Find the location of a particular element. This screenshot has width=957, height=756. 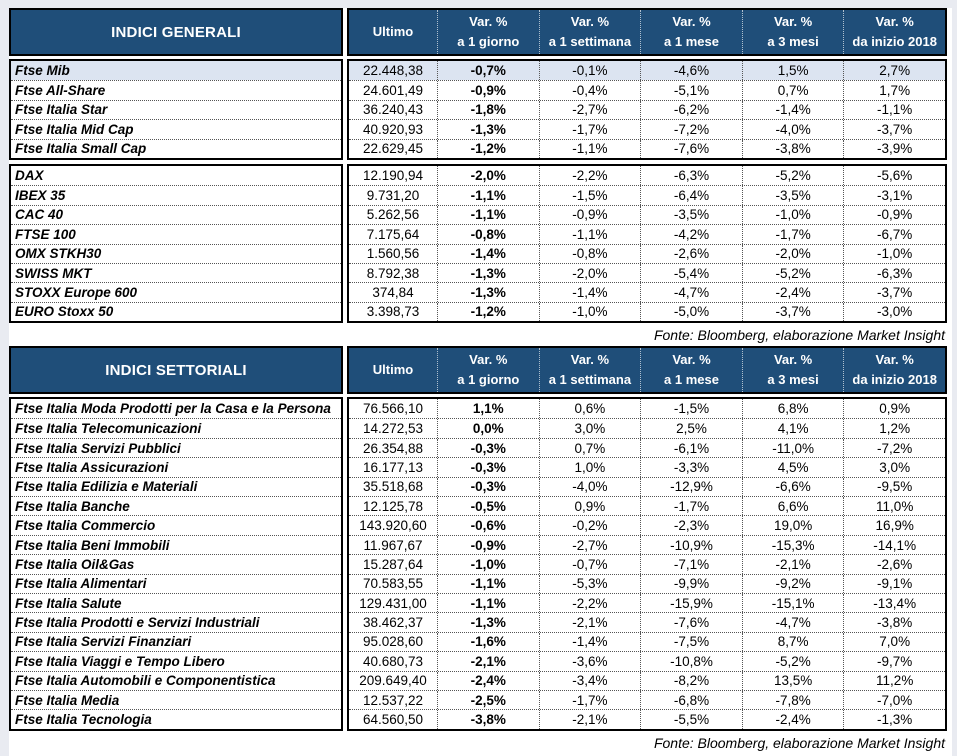

cell-var-5: -13,4% is located at coordinates (894, 603).